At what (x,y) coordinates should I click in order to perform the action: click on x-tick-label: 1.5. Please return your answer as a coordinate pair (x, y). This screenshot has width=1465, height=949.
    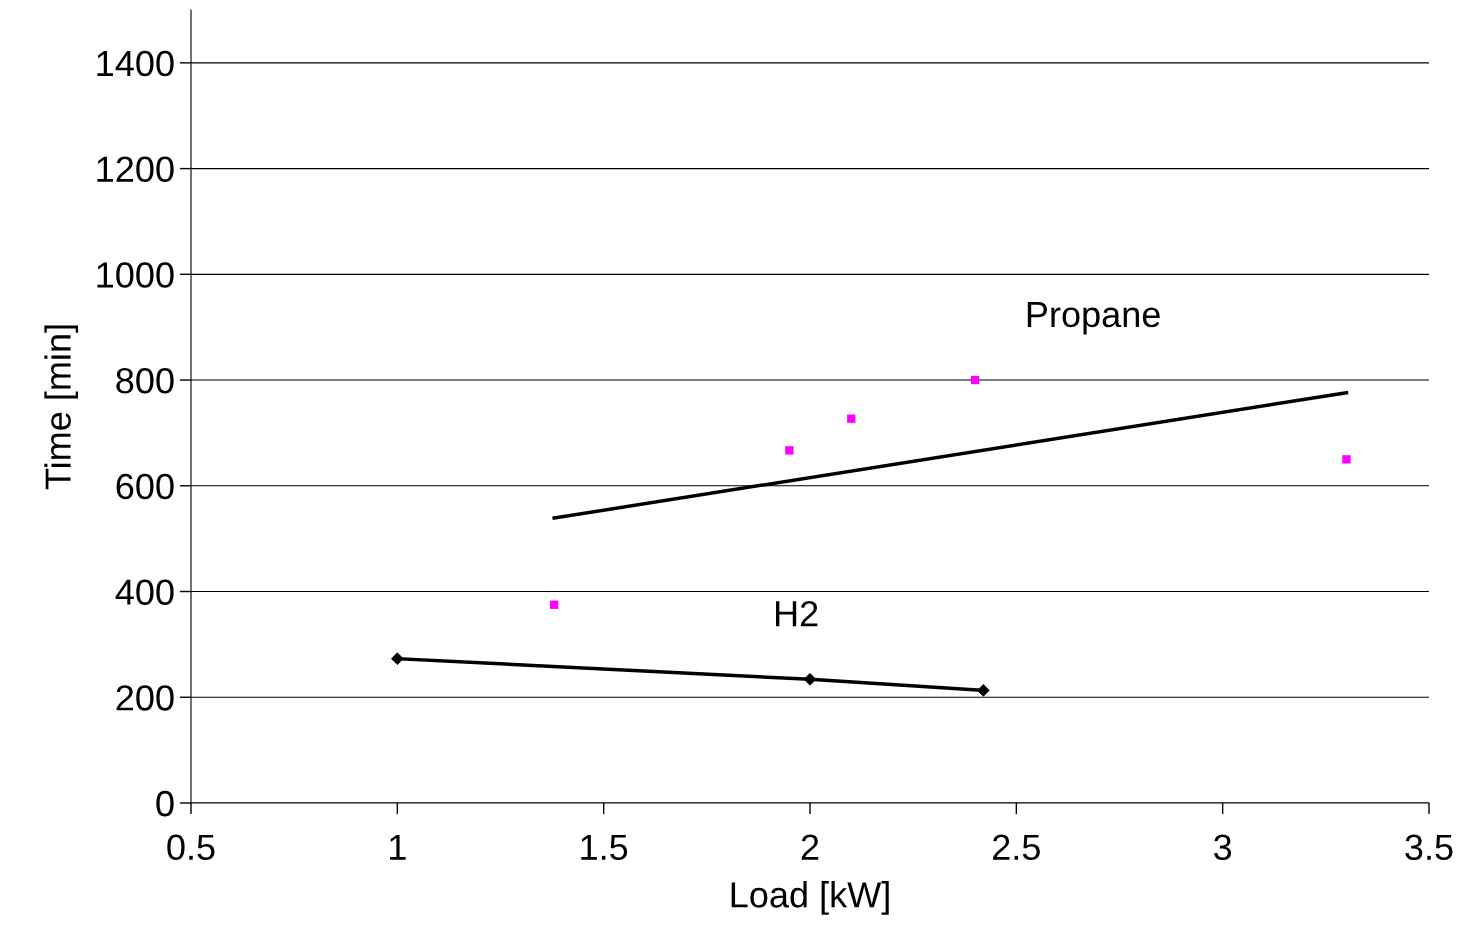
    Looking at the image, I should click on (604, 847).